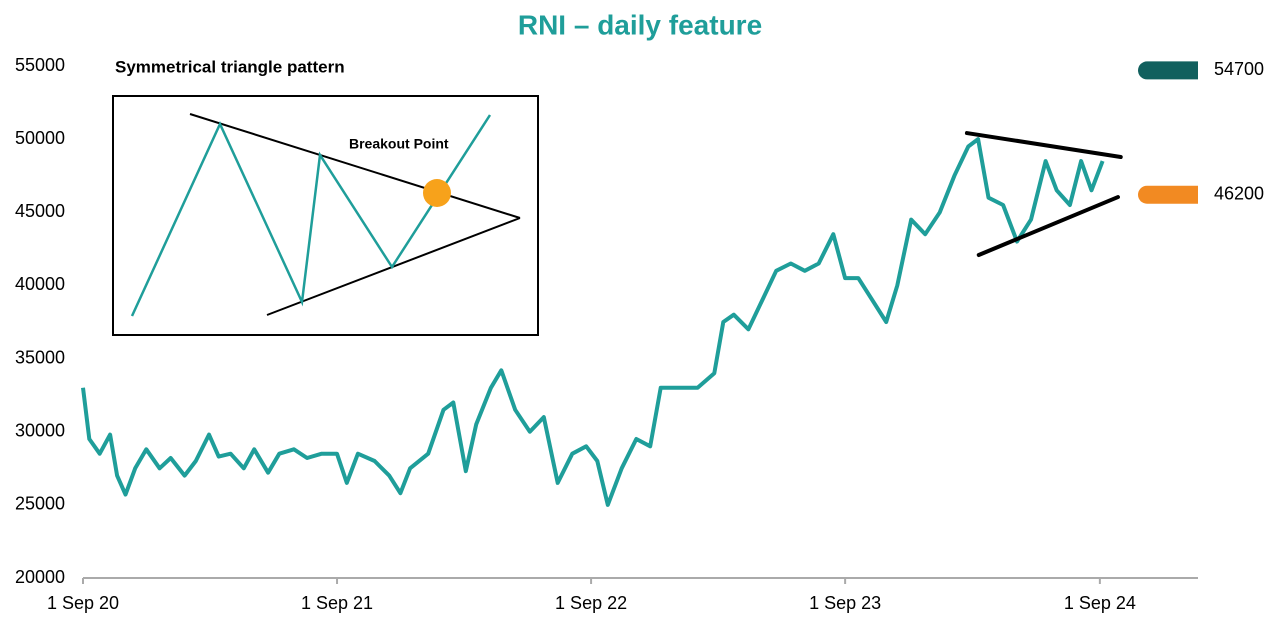 Image resolution: width=1280 pixels, height=638 pixels. What do you see at coordinates (40, 577) in the screenshot?
I see `y-tick-label: 20000` at bounding box center [40, 577].